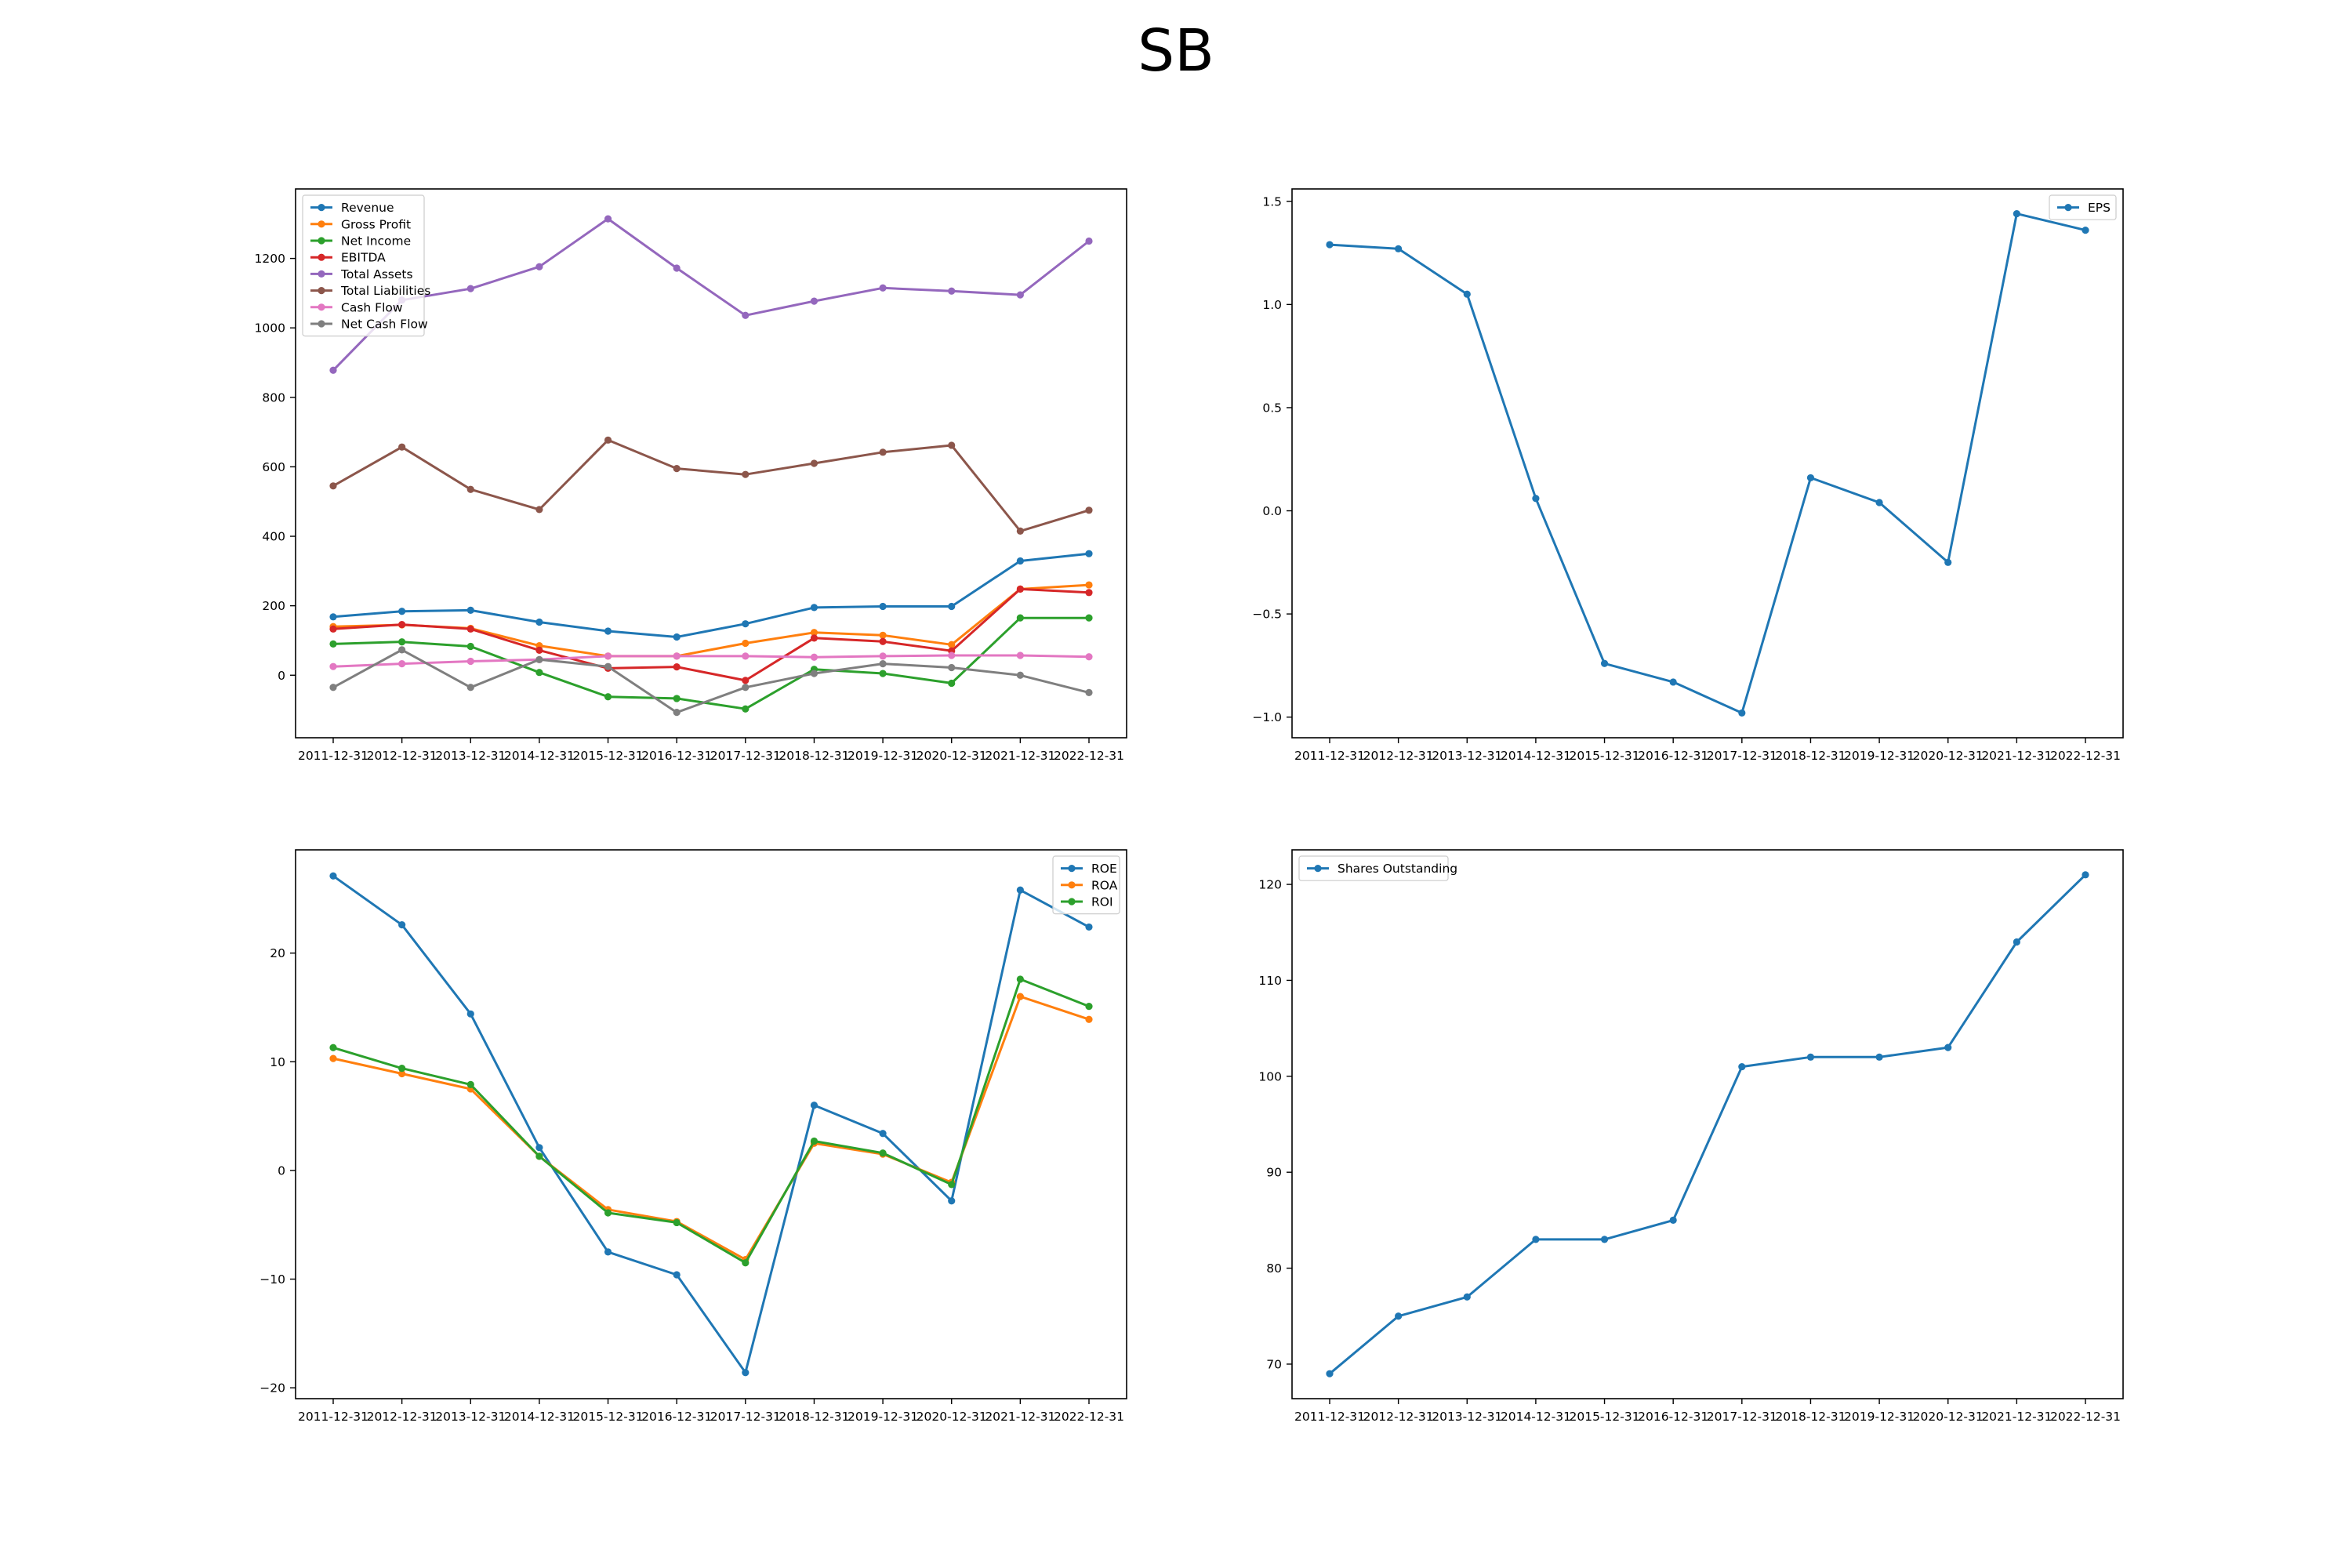  I want to click on data-point-roa, so click(402, 1073).